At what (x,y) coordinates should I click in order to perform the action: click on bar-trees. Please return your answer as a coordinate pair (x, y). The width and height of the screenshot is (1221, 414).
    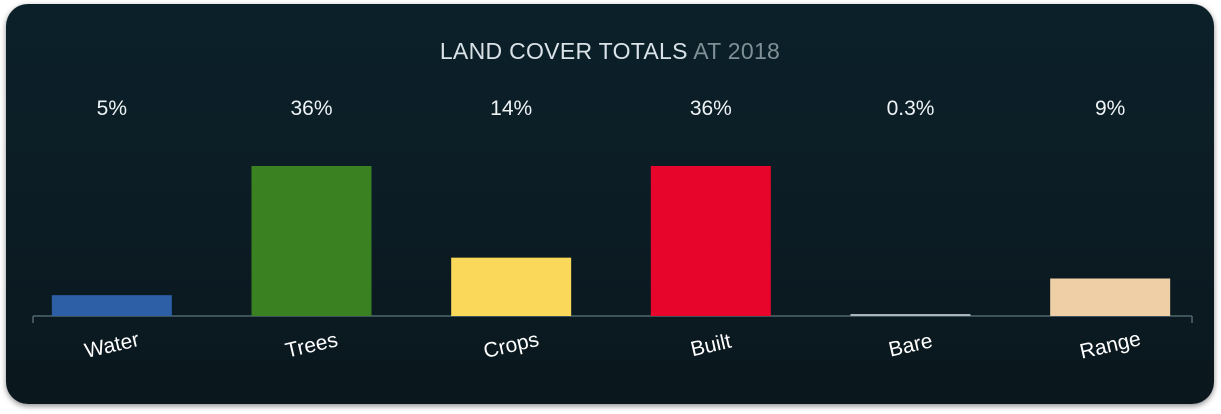
    Looking at the image, I should click on (311, 241).